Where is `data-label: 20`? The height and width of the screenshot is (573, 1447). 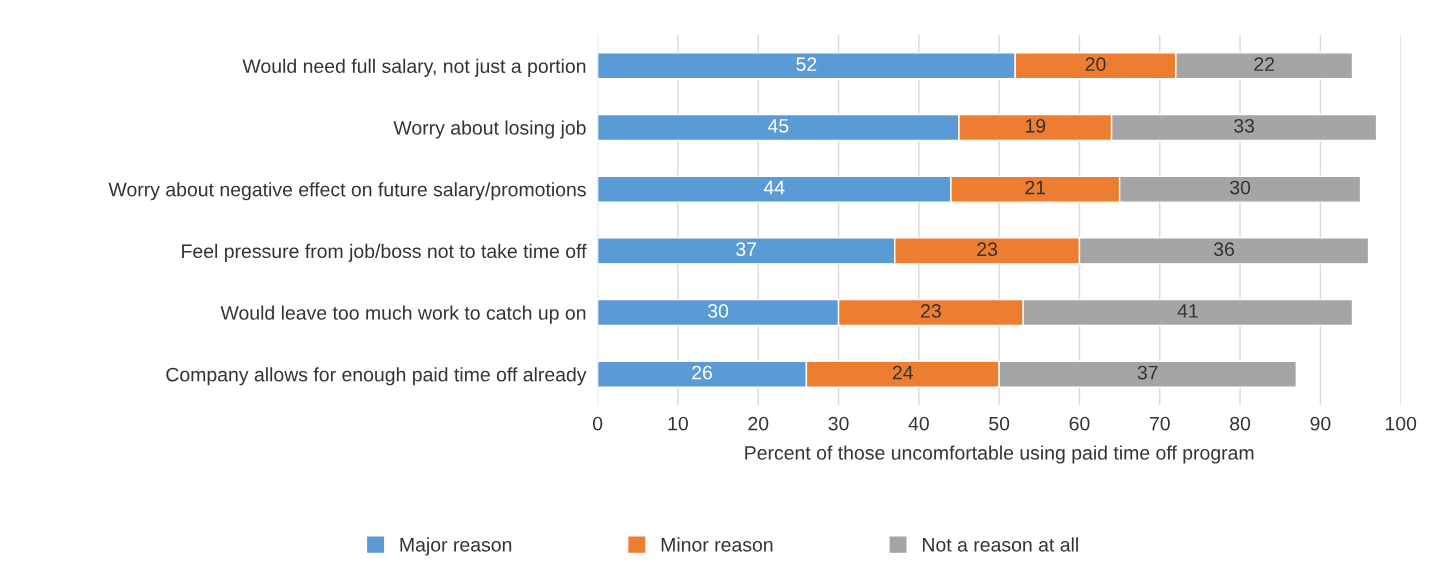 data-label: 20 is located at coordinates (1095, 64).